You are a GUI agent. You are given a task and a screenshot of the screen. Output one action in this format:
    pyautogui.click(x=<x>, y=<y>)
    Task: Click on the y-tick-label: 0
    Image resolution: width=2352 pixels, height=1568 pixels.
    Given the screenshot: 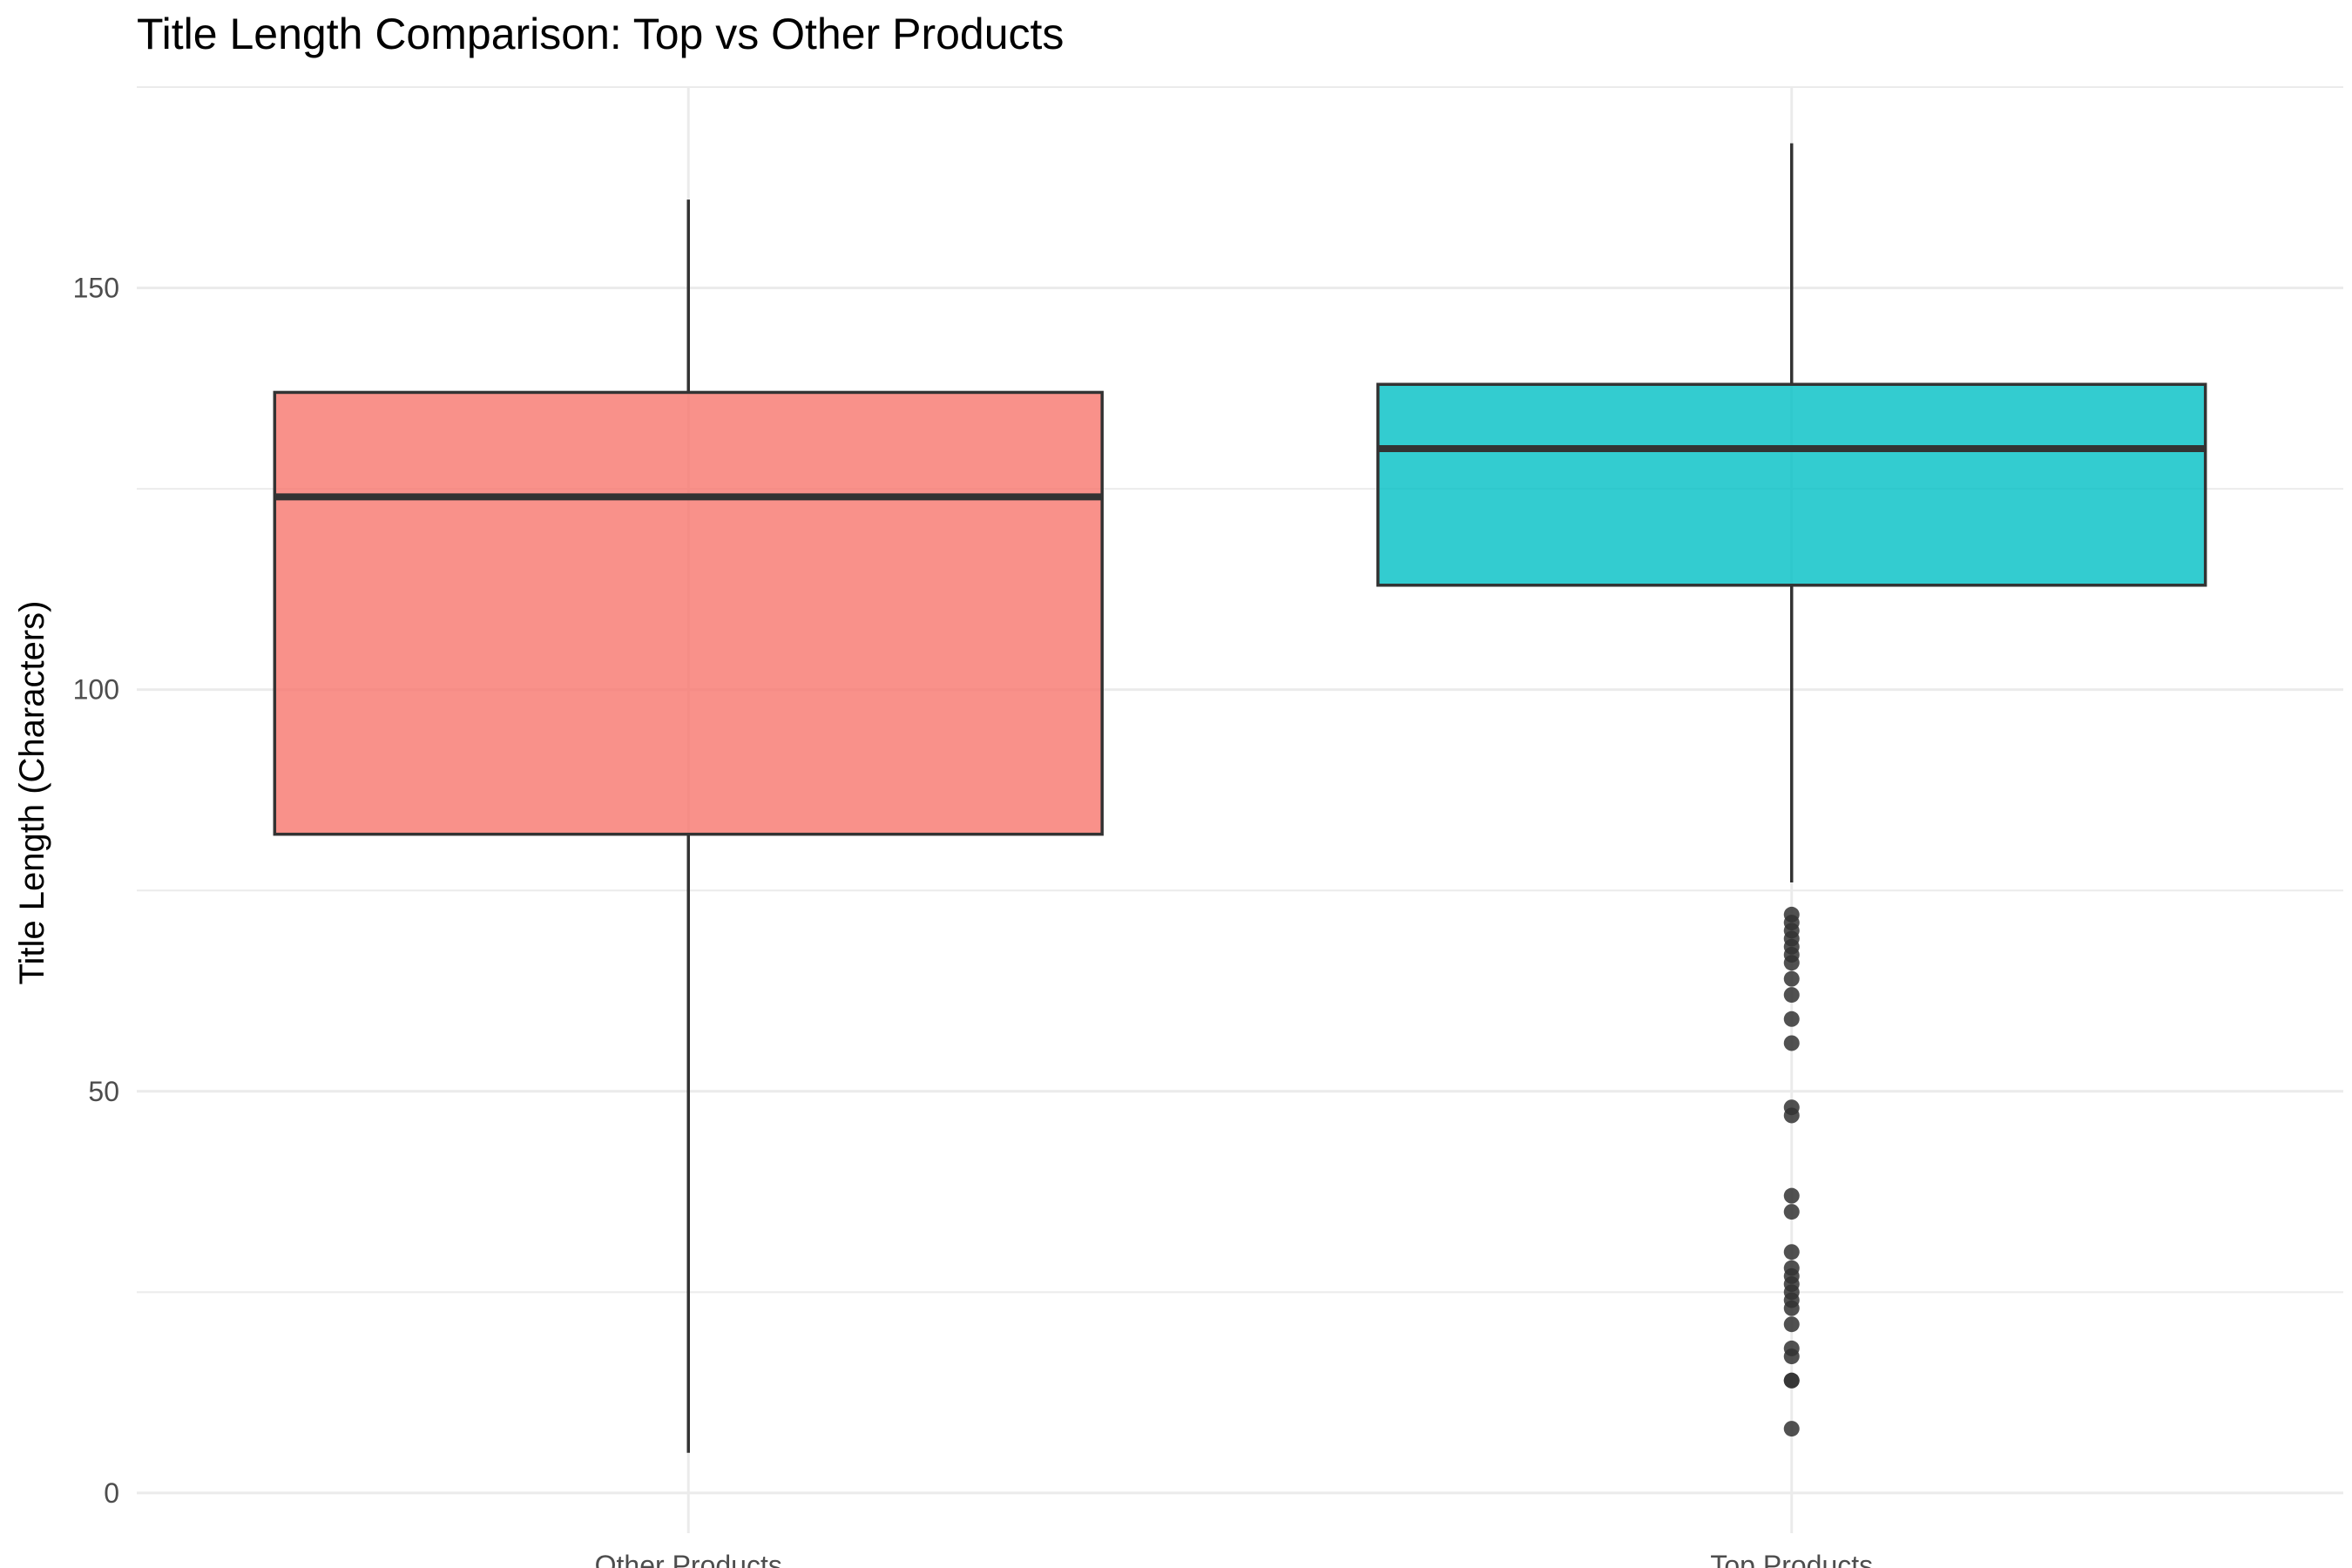 What is the action you would take?
    pyautogui.click(x=111, y=1493)
    